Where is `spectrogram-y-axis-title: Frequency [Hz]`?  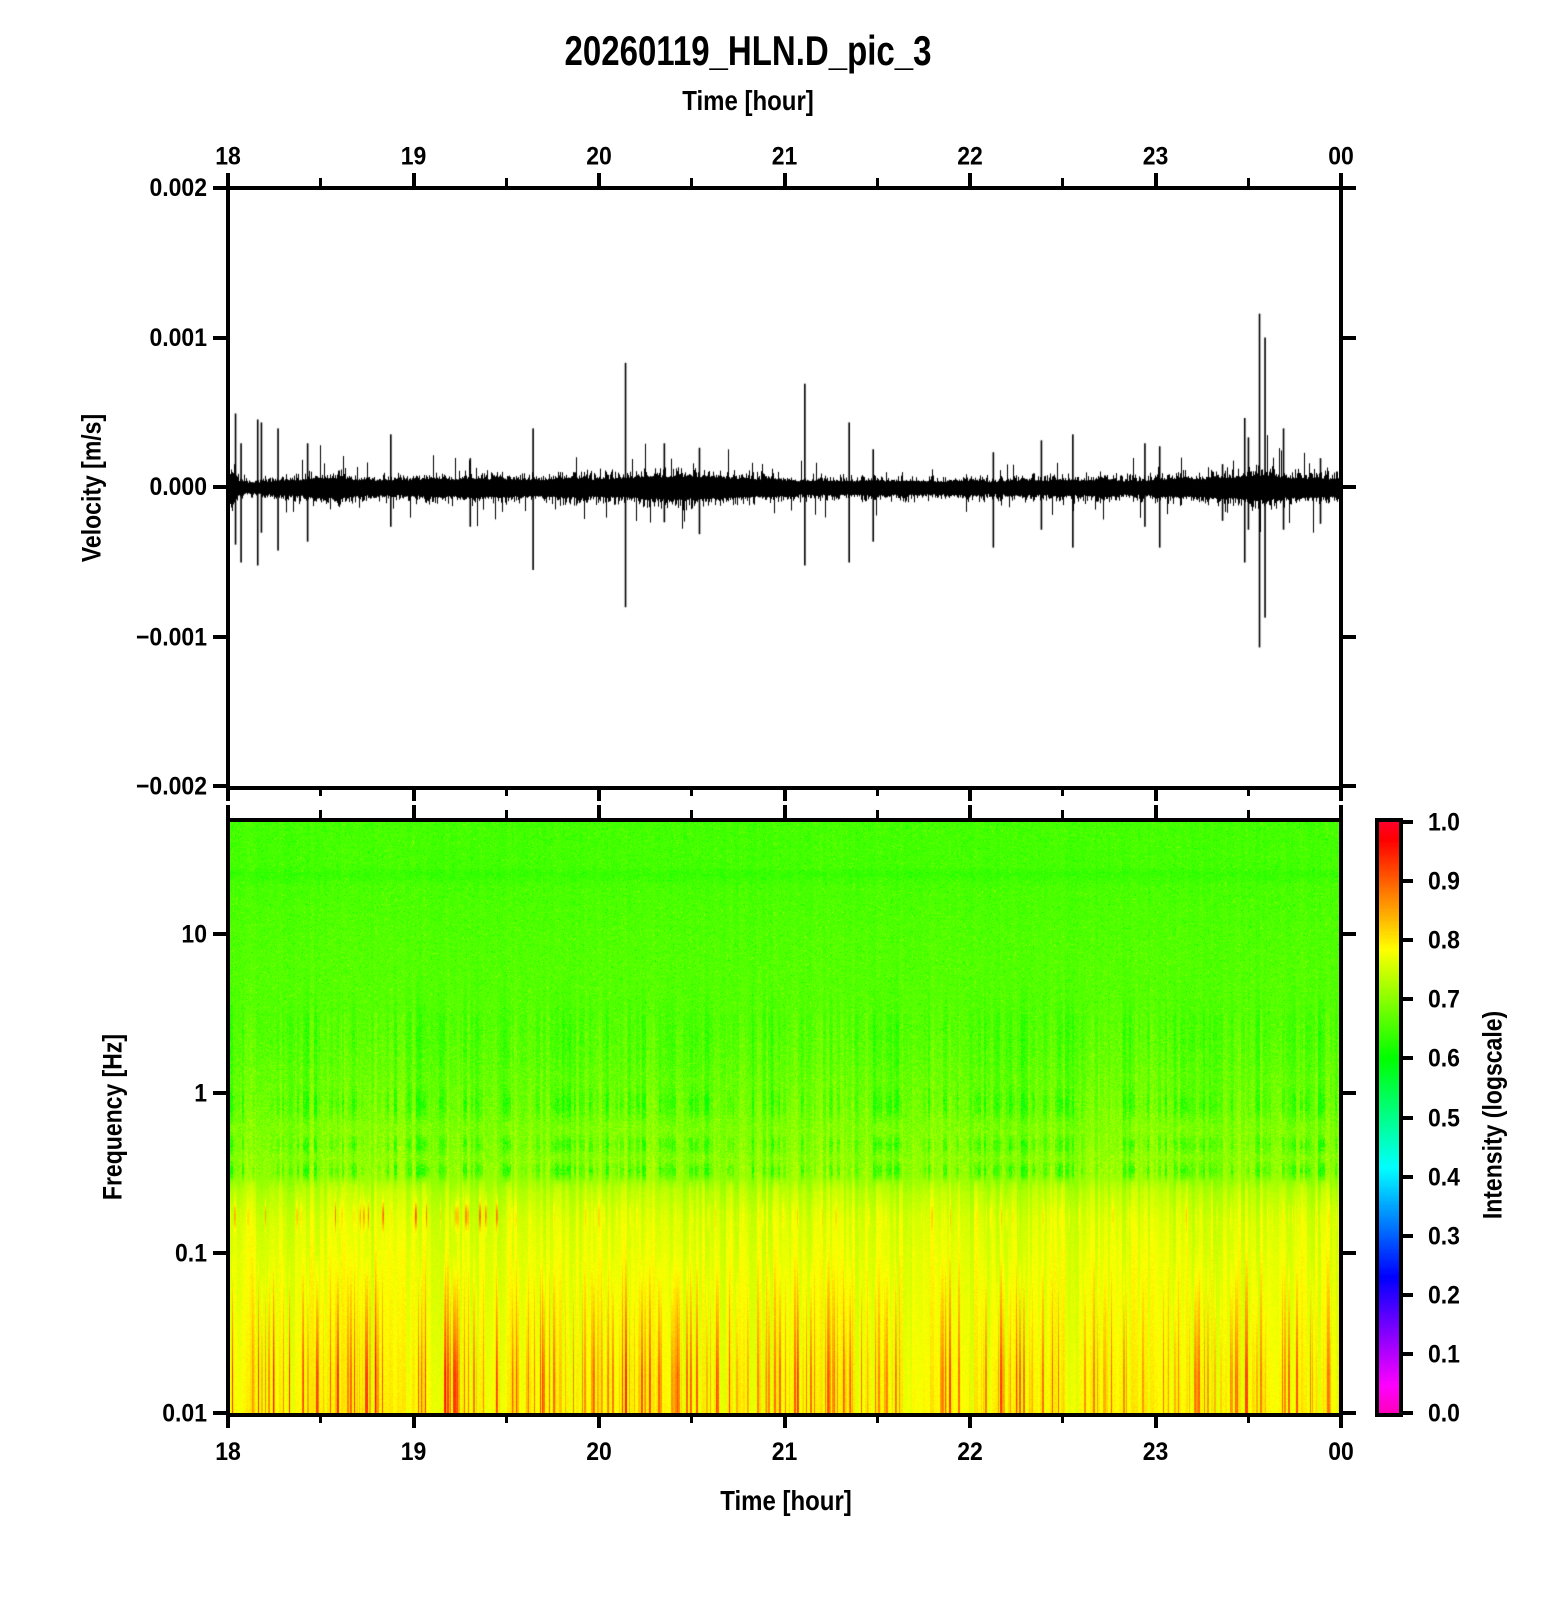
spectrogram-y-axis-title: Frequency [Hz] is located at coordinates (112, 1117).